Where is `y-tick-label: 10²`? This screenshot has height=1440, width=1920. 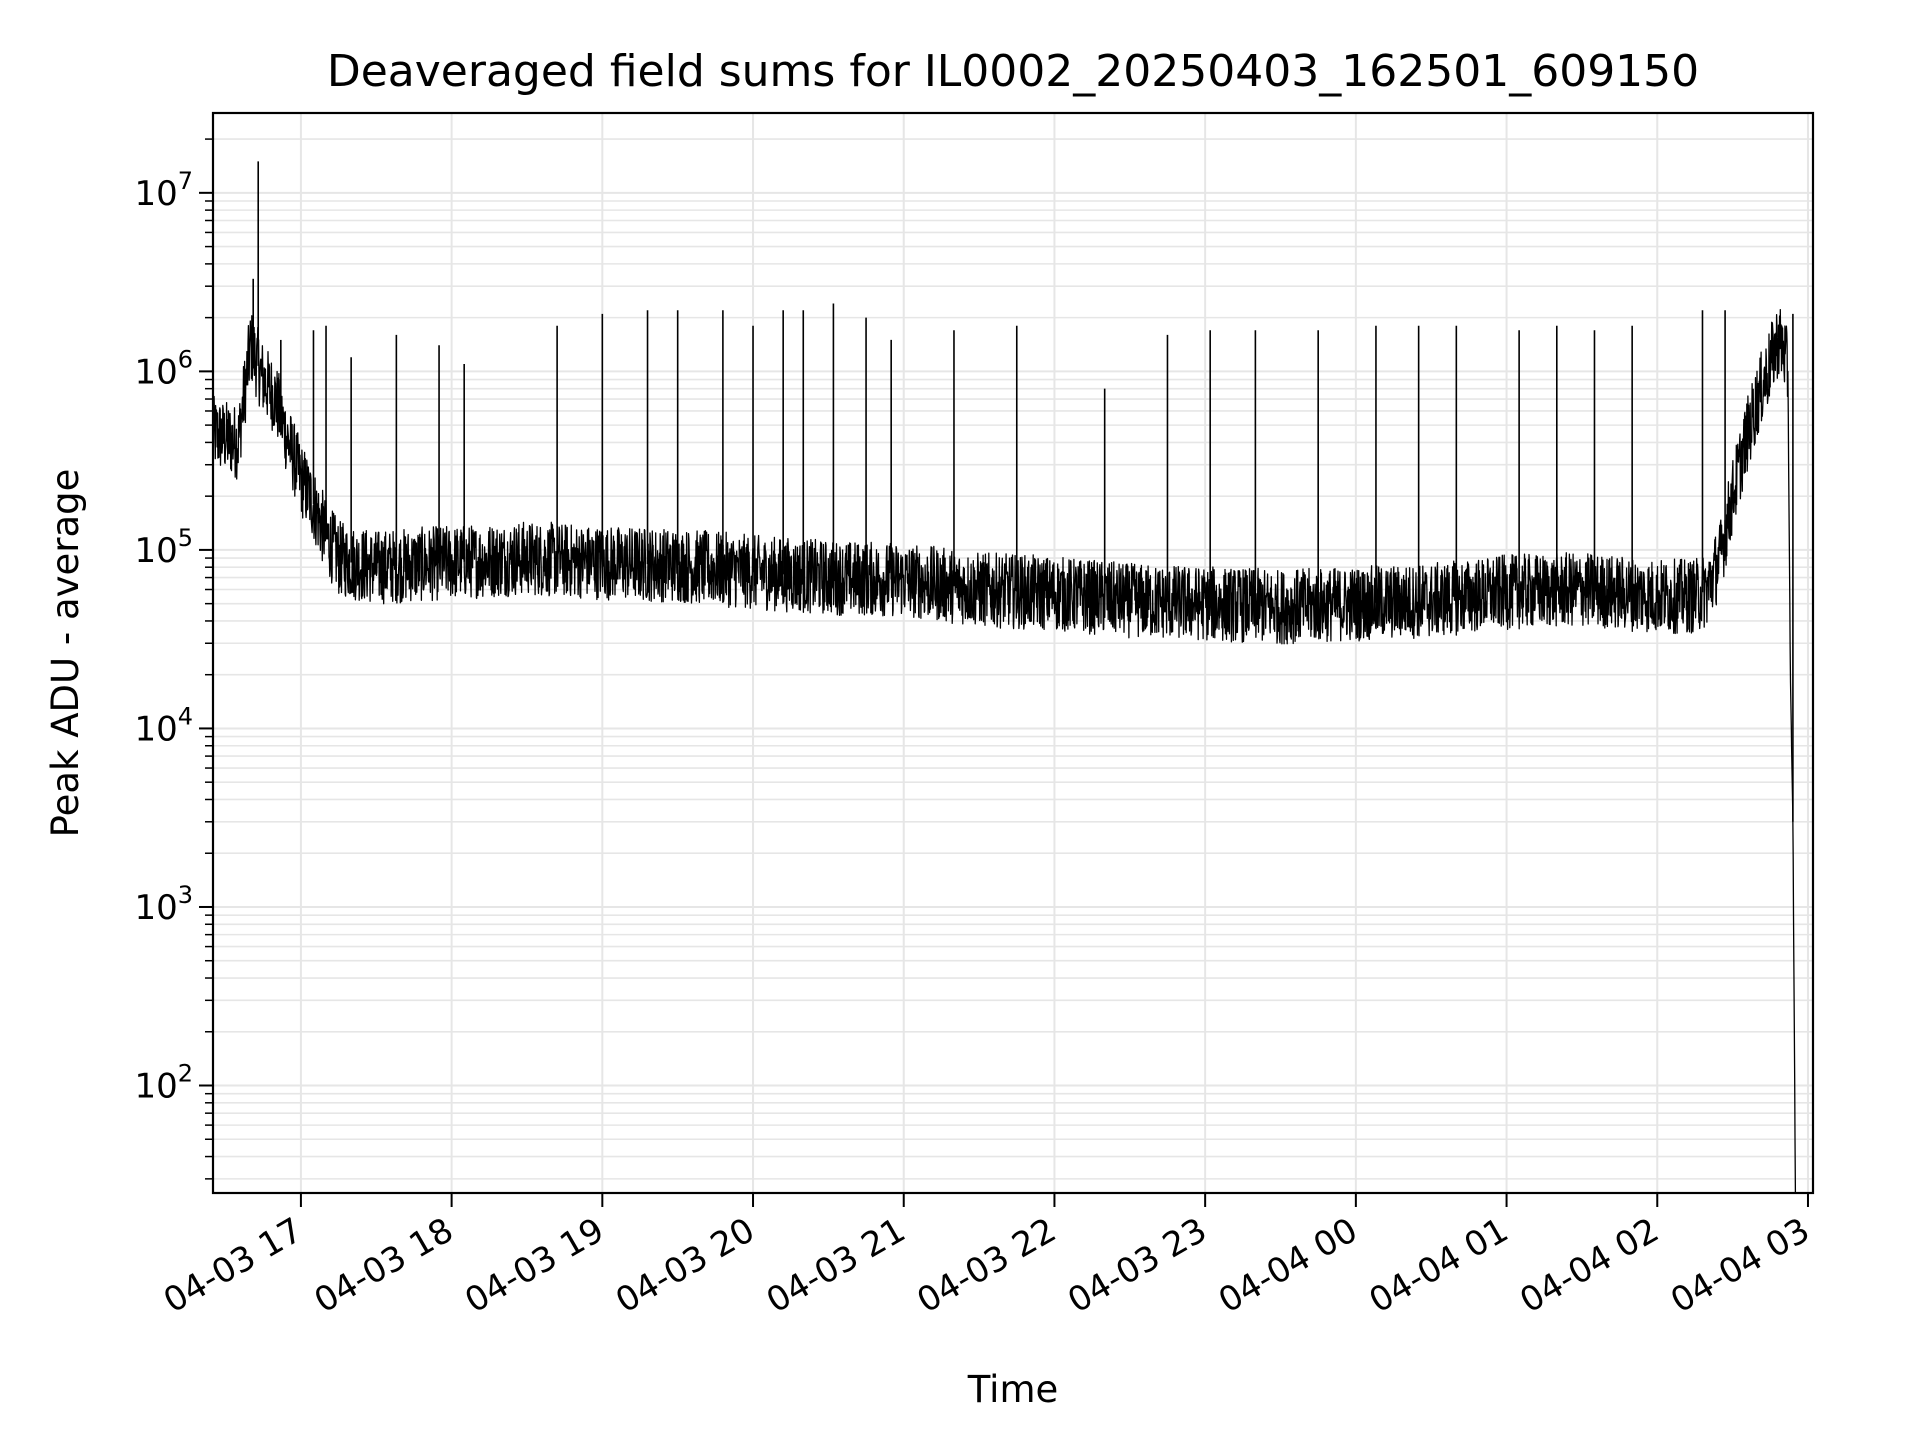 y-tick-label: 10² is located at coordinates (163, 1083).